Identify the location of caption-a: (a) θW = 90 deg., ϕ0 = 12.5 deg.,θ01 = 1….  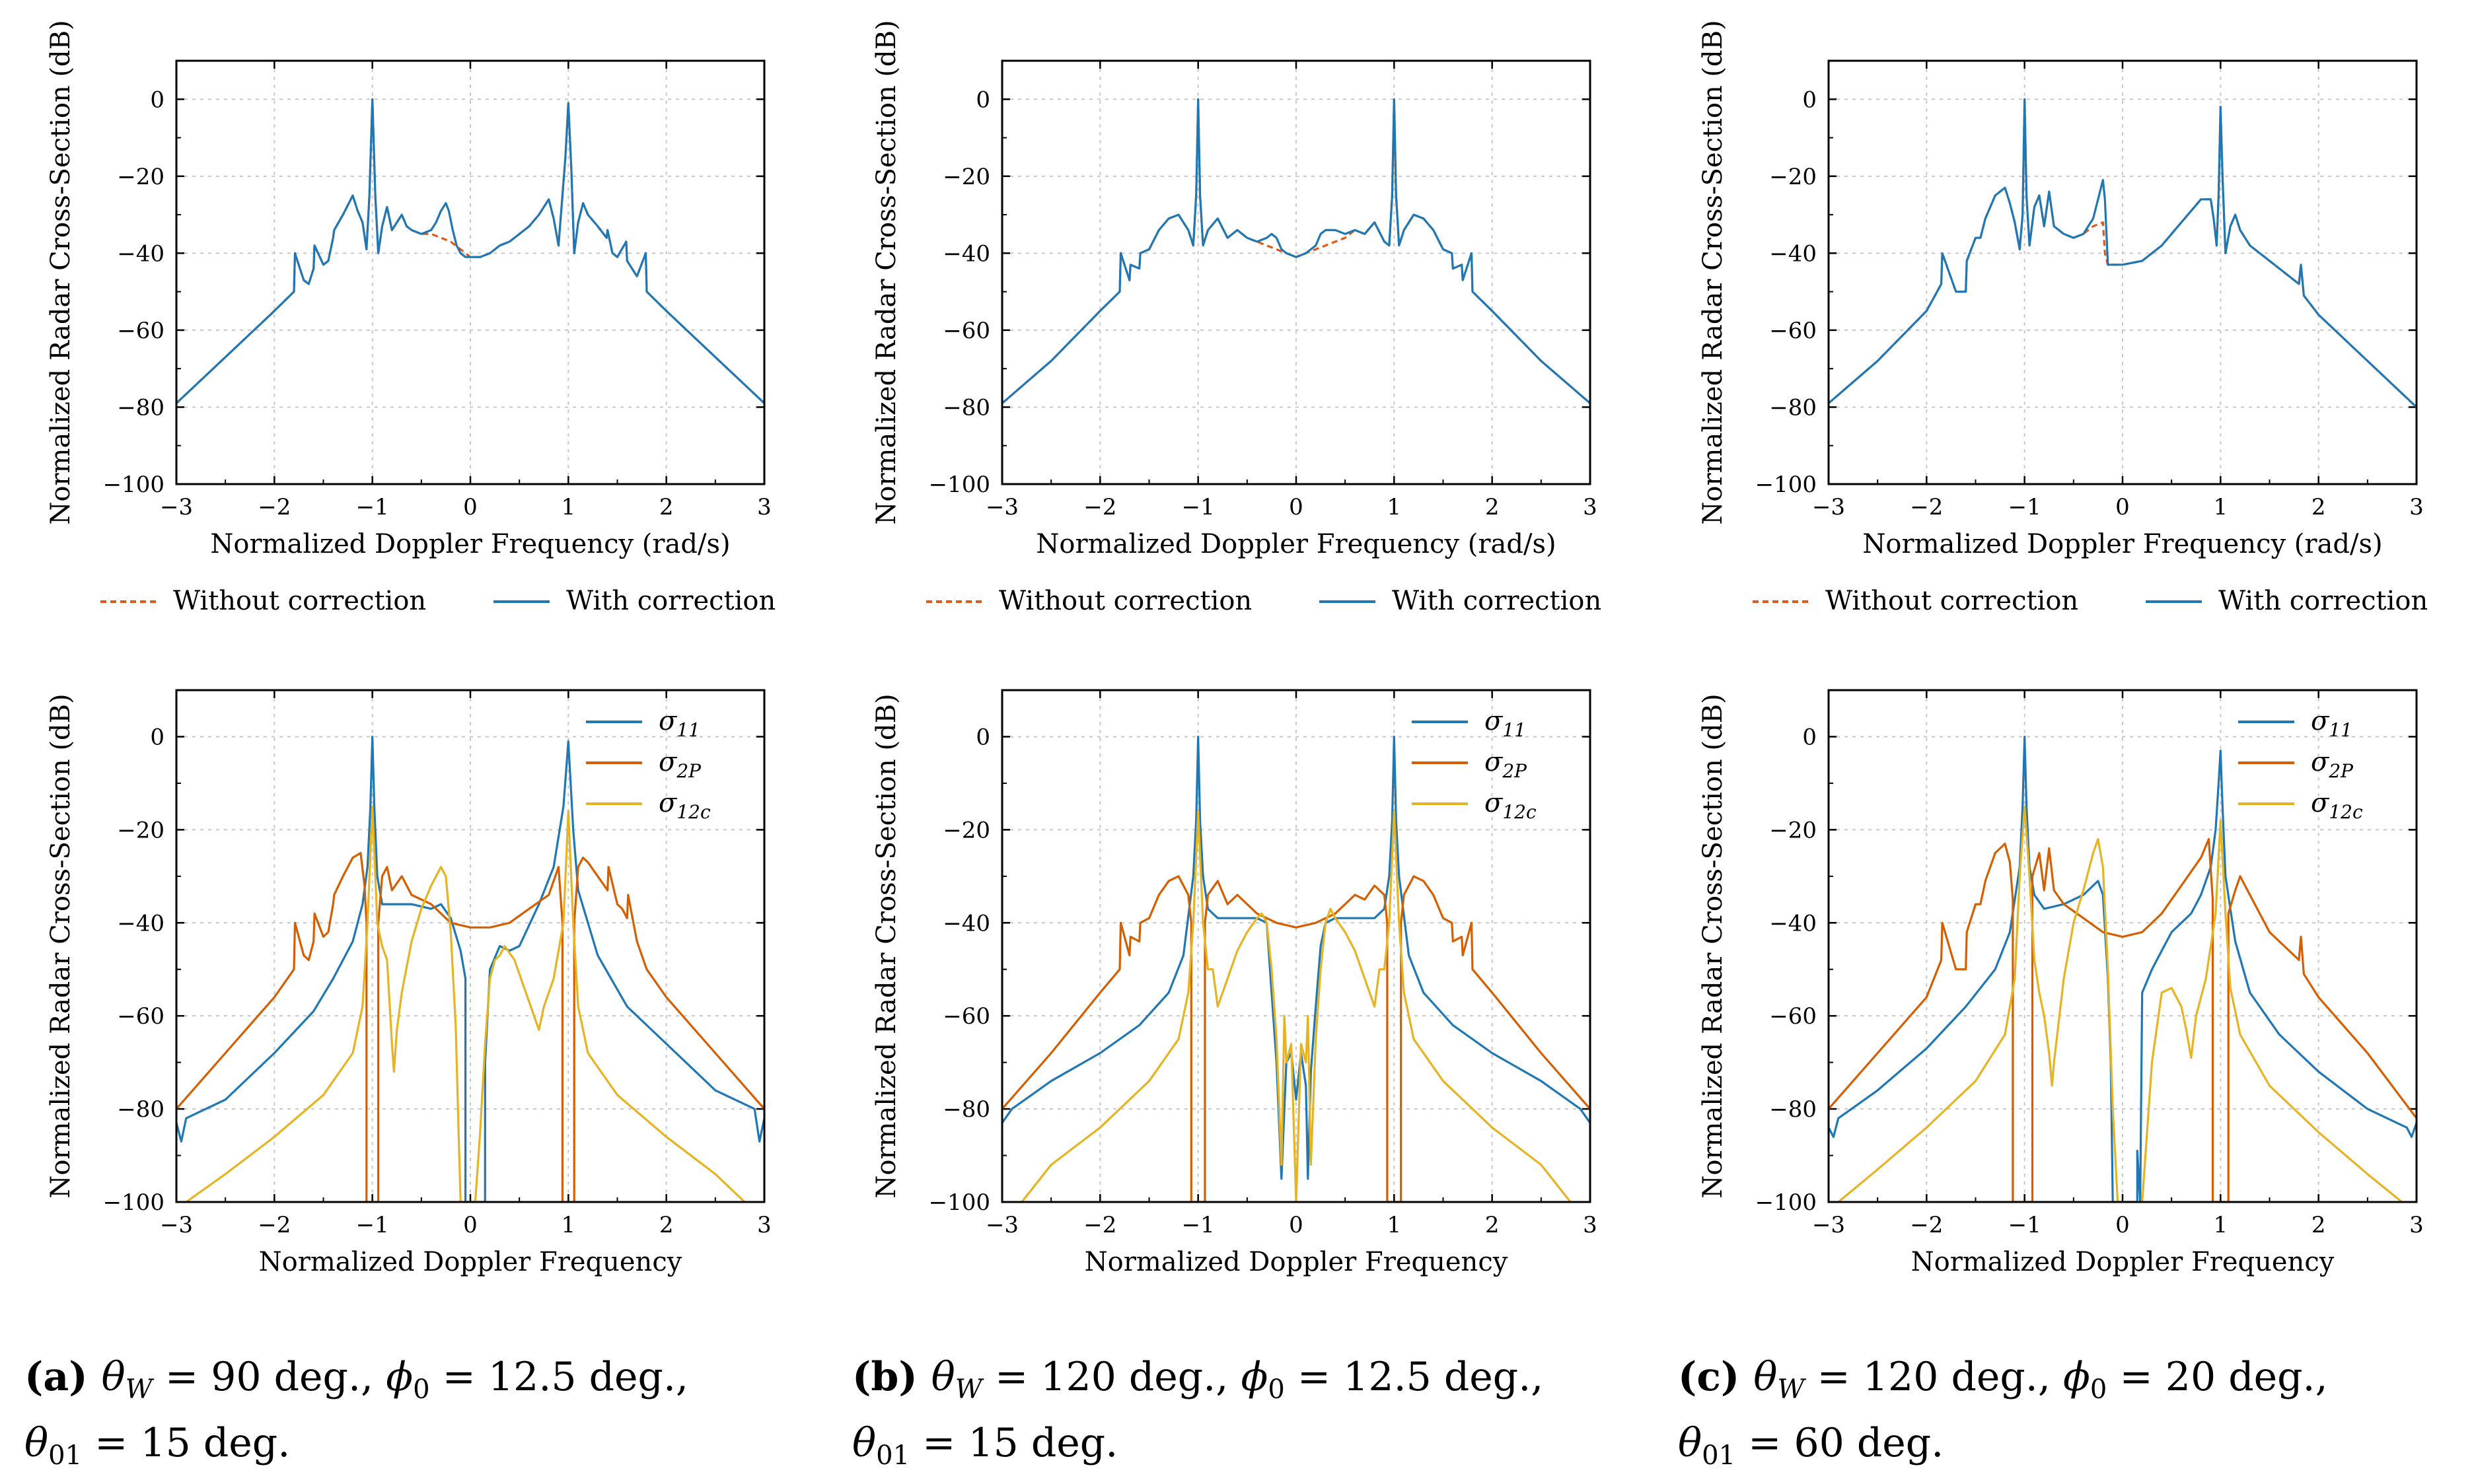
(356, 1412).